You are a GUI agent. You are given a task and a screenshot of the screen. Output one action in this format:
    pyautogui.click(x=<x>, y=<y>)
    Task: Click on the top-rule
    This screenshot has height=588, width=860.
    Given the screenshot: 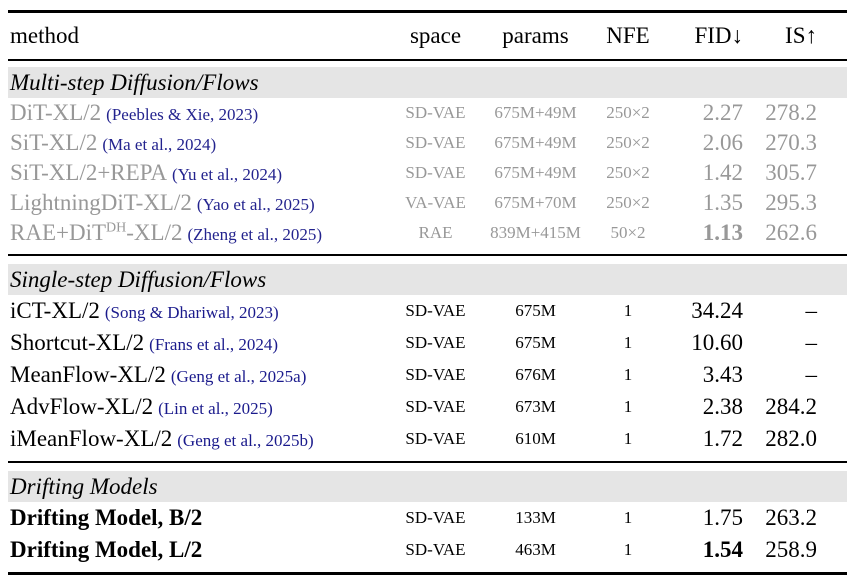 What is the action you would take?
    pyautogui.click(x=427, y=11)
    